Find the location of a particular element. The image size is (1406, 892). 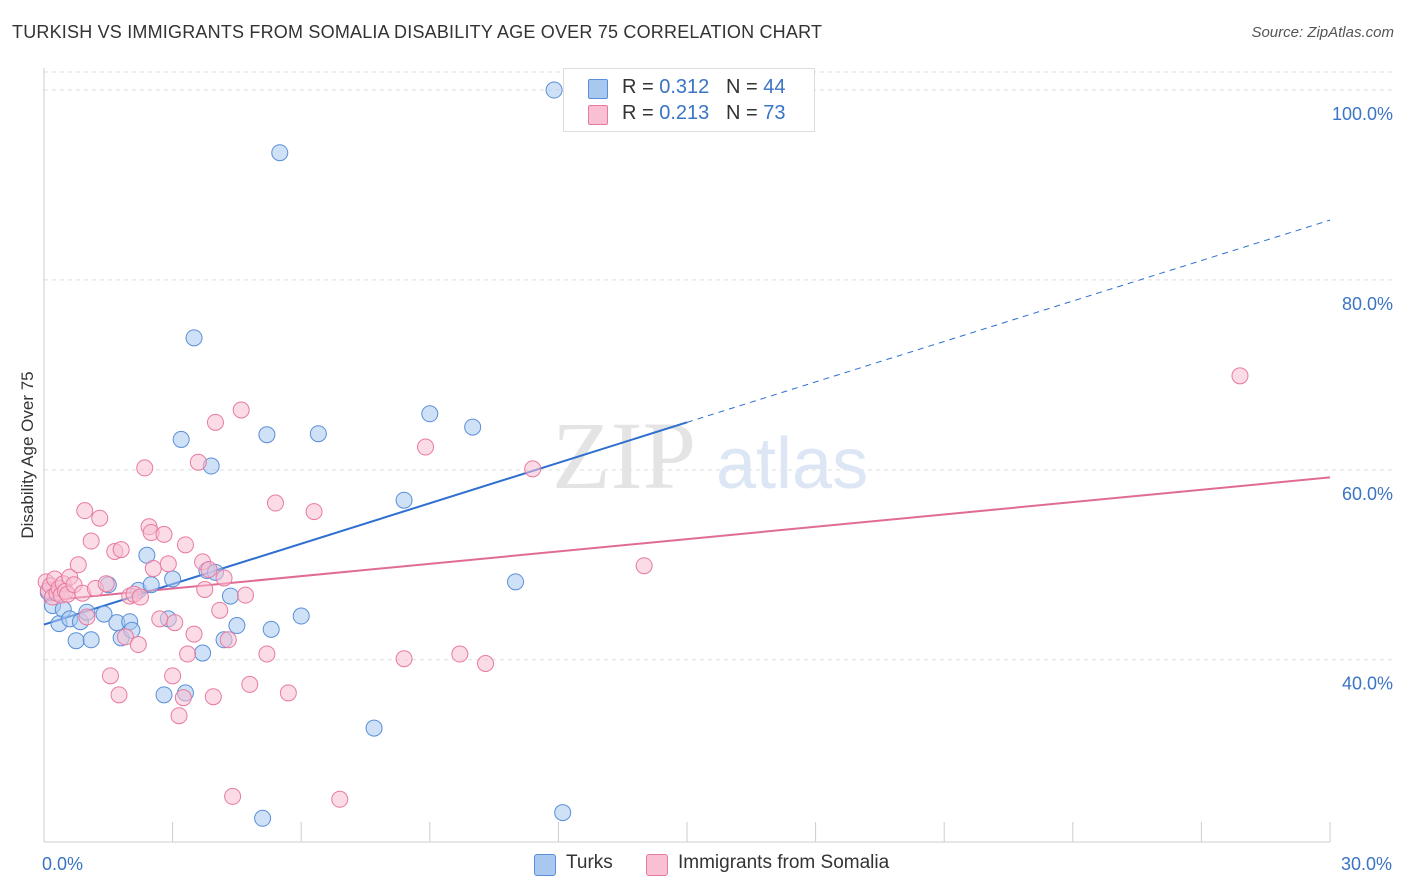

r-value: 0.213 is located at coordinates (684, 113).